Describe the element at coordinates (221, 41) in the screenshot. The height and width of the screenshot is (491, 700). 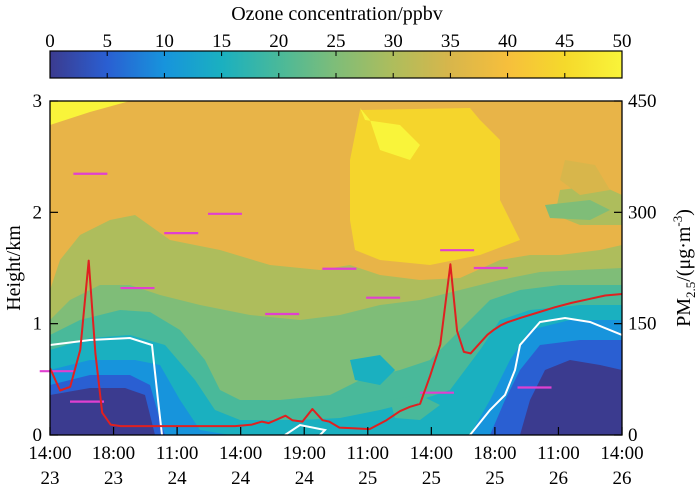
I see `colorbar-tick-label: 15` at that location.